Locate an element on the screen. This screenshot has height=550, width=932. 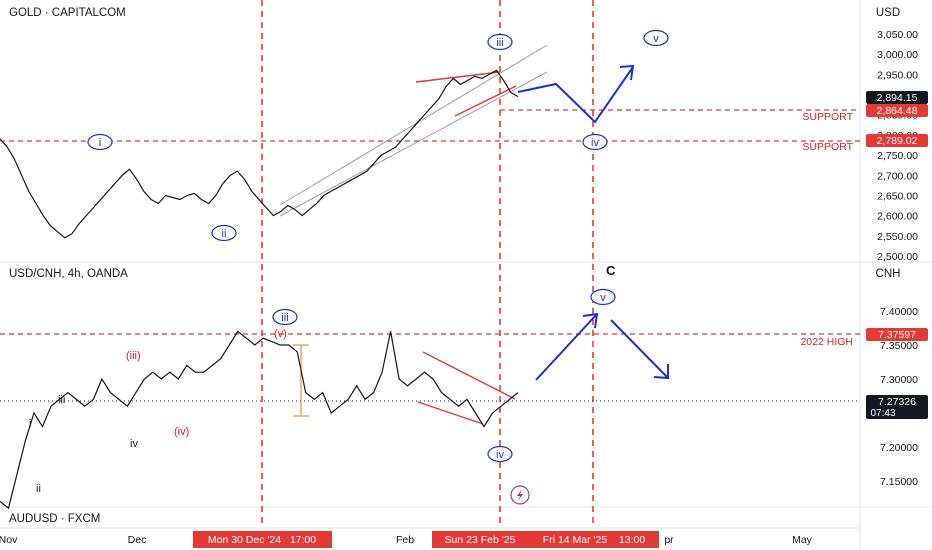
y-tick-label: 7.30000 is located at coordinates (899, 380).